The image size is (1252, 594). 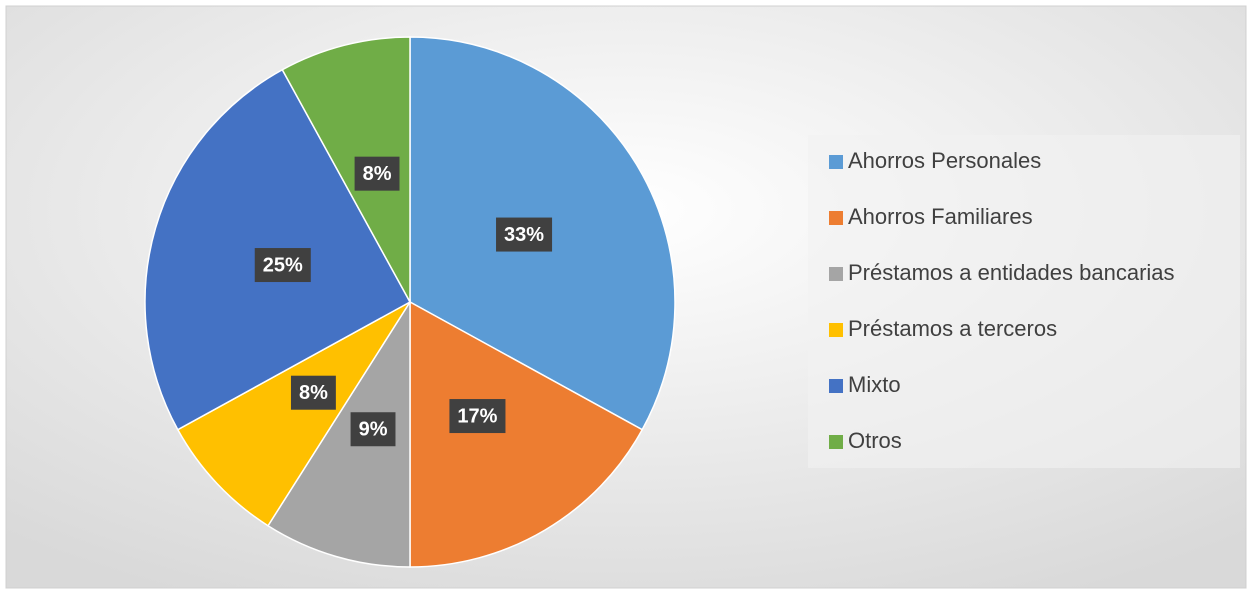 What do you see at coordinates (944, 160) in the screenshot?
I see `legend-label: Ahorros Personales` at bounding box center [944, 160].